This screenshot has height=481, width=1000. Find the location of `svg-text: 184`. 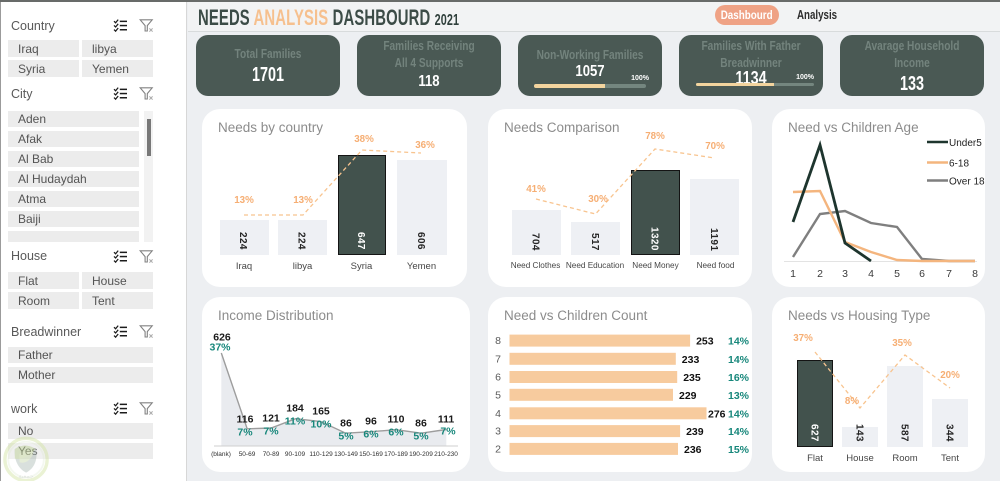

svg-text: 184 is located at coordinates (295, 409).